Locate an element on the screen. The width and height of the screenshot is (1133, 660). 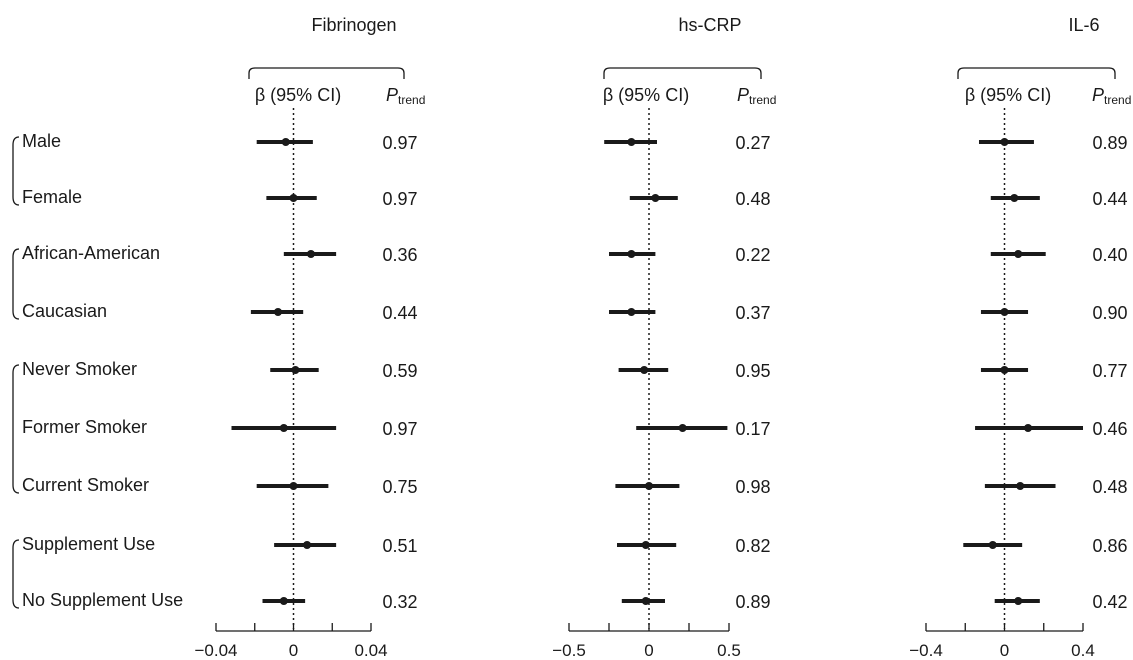
p-trend-header-0: Ptrend is located at coordinates (405, 96).